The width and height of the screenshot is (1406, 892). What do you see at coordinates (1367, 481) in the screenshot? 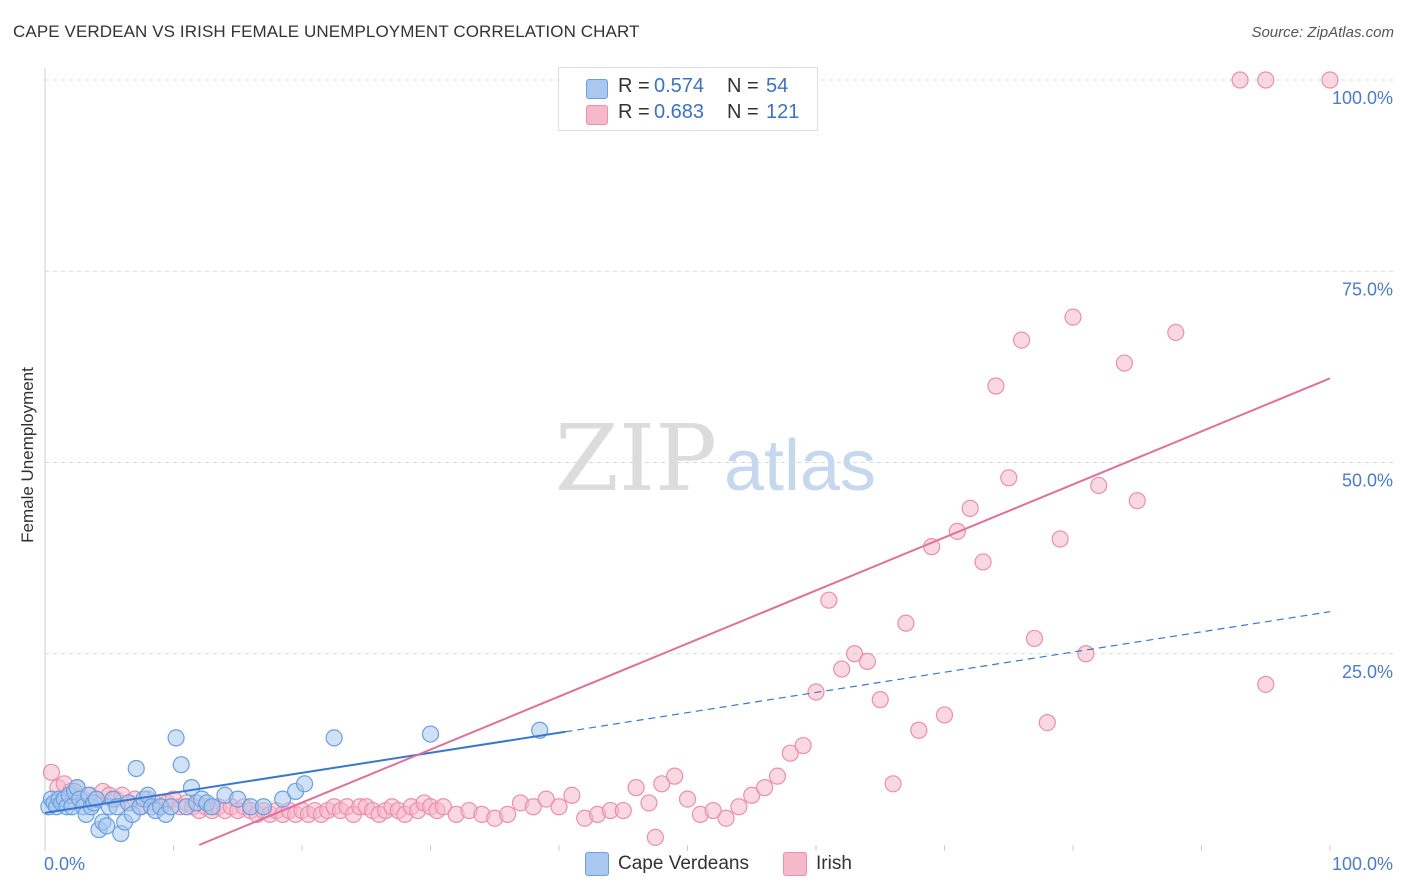
I see `y-tick-label: 50.0%` at bounding box center [1367, 481].